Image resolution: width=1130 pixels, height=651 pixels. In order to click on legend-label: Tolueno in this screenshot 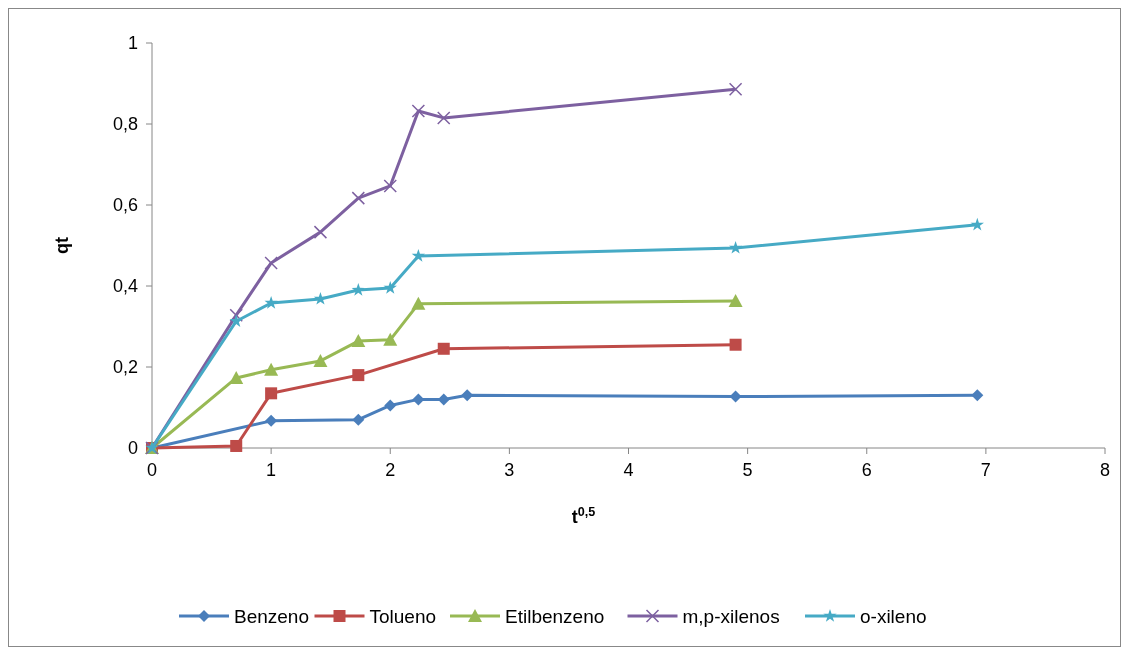, I will do `click(403, 616)`.